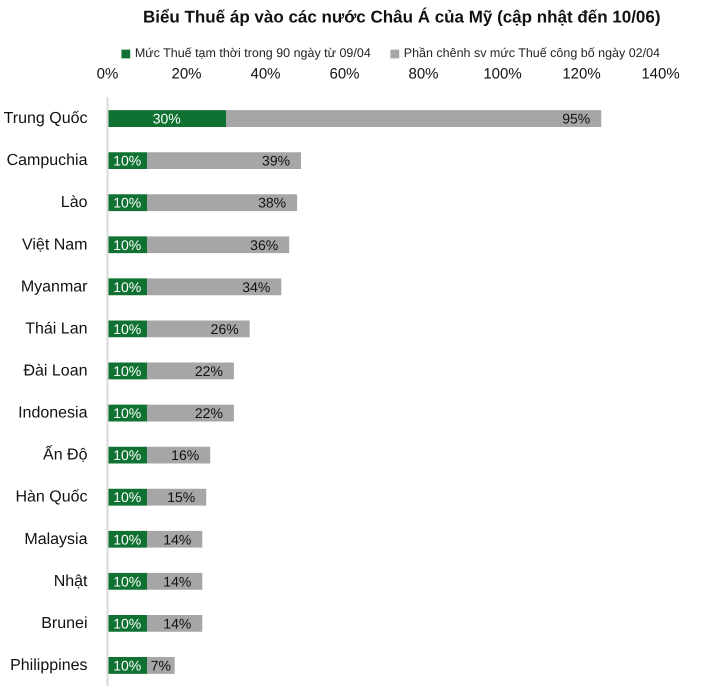 The image size is (703, 686). What do you see at coordinates (47, 161) in the screenshot?
I see `y-tick-label: Campuchia` at bounding box center [47, 161].